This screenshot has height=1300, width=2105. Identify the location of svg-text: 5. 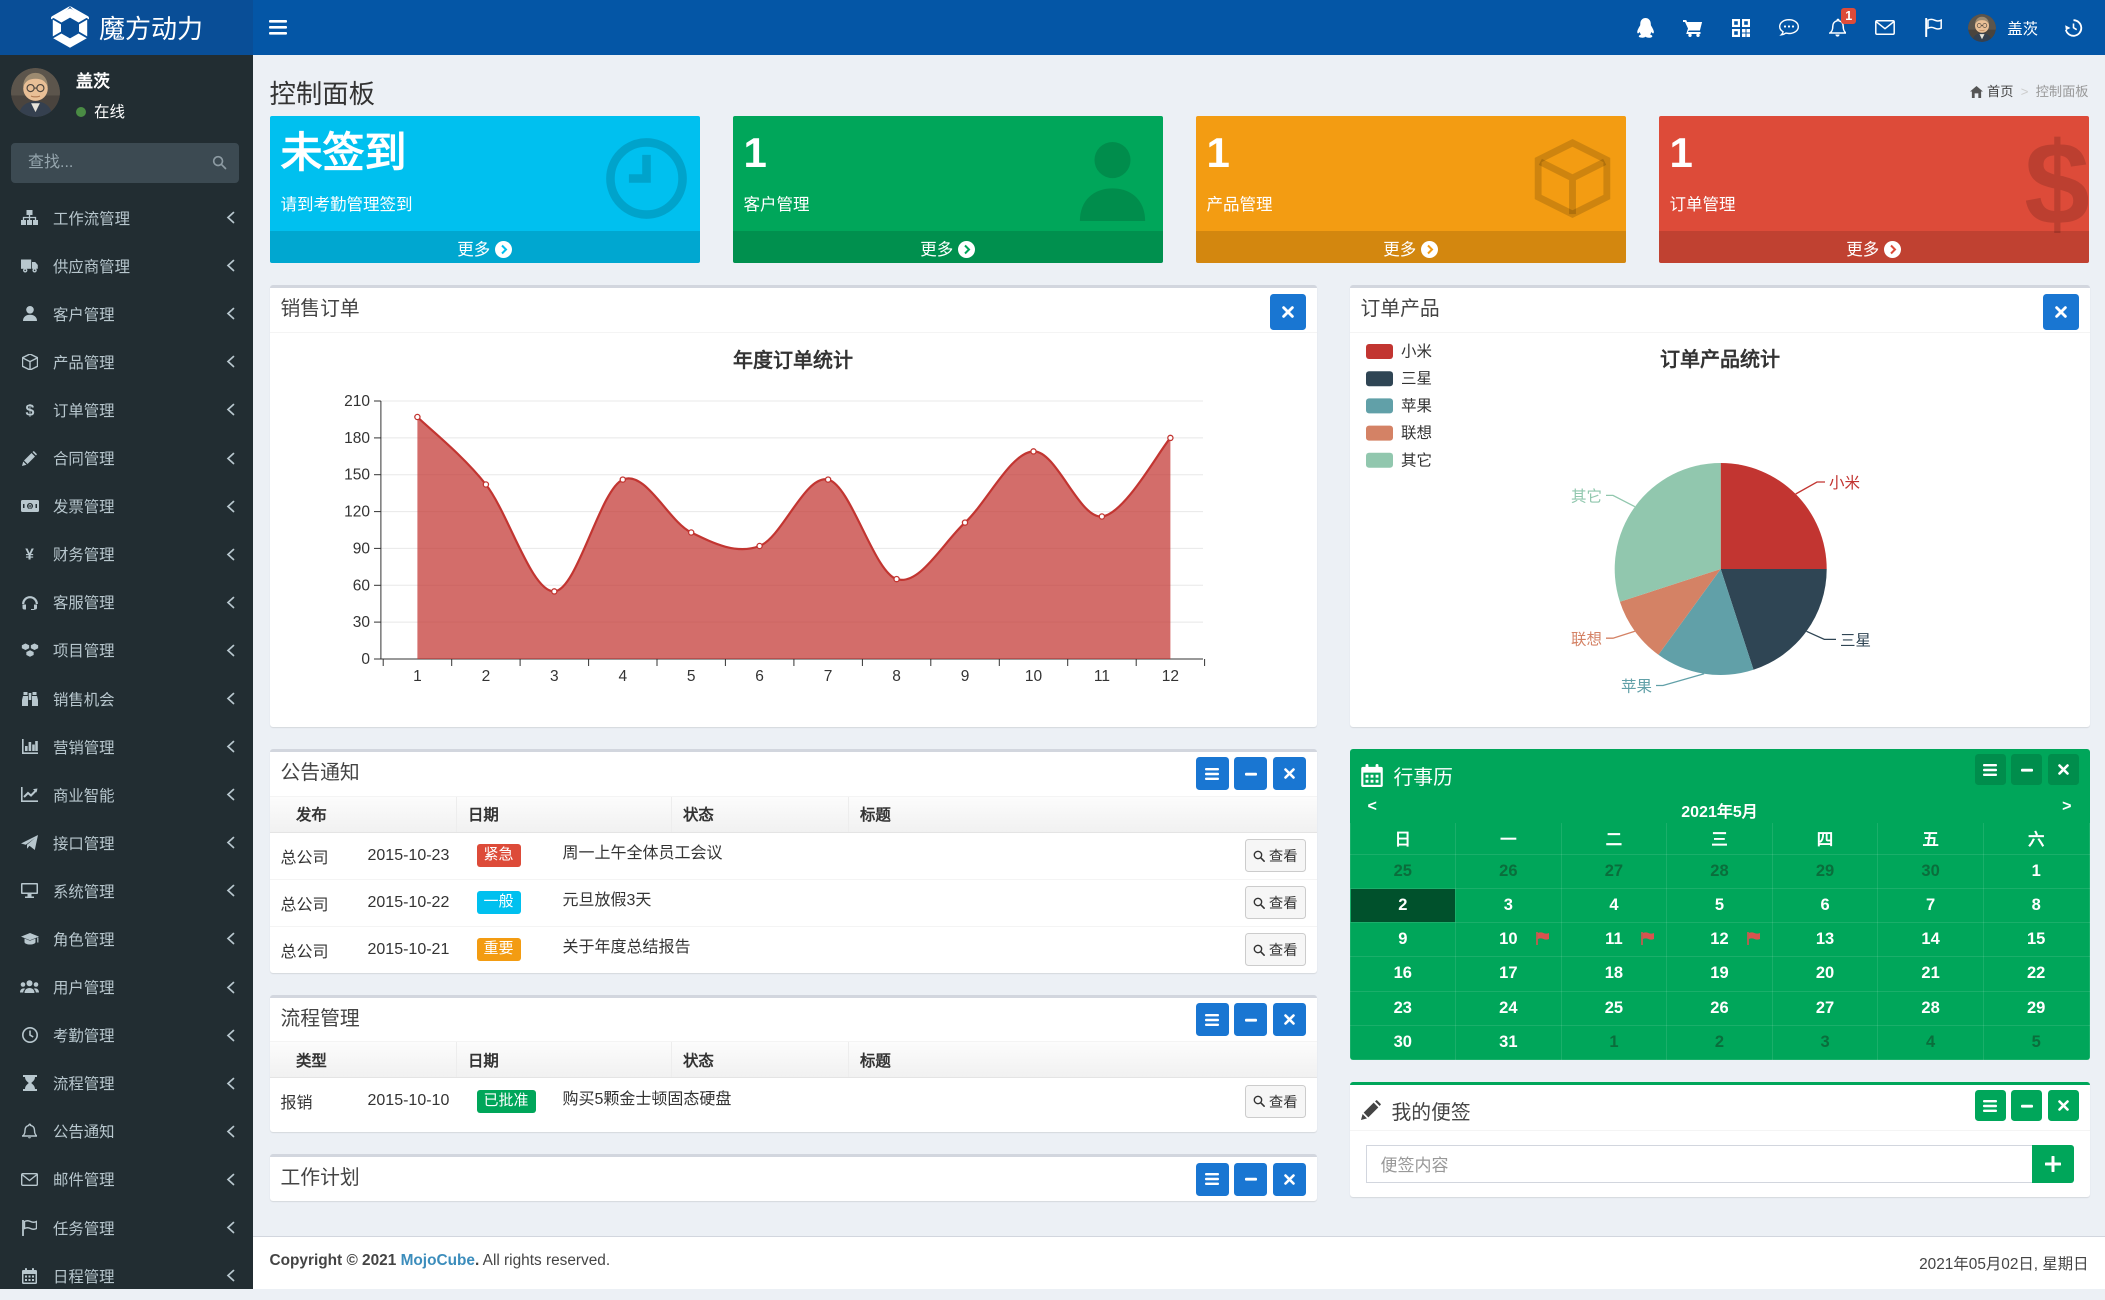
(690, 676).